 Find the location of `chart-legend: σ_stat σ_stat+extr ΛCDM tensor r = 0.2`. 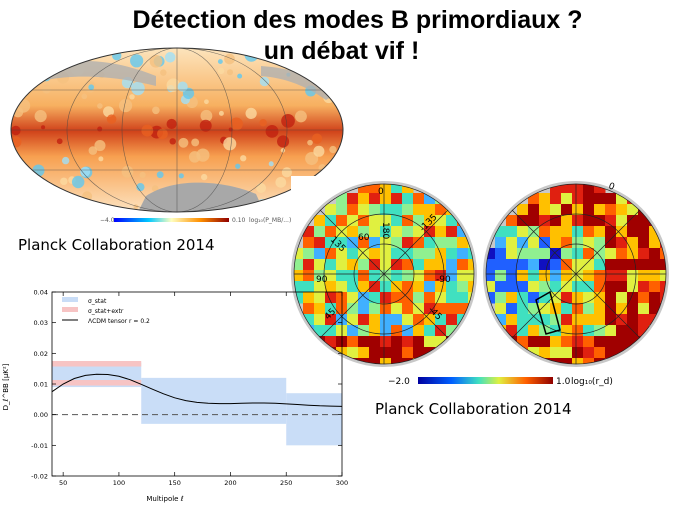

chart-legend: σ_stat σ_stat+extr ΛCDM tensor r = 0.2 is located at coordinates (106, 311).